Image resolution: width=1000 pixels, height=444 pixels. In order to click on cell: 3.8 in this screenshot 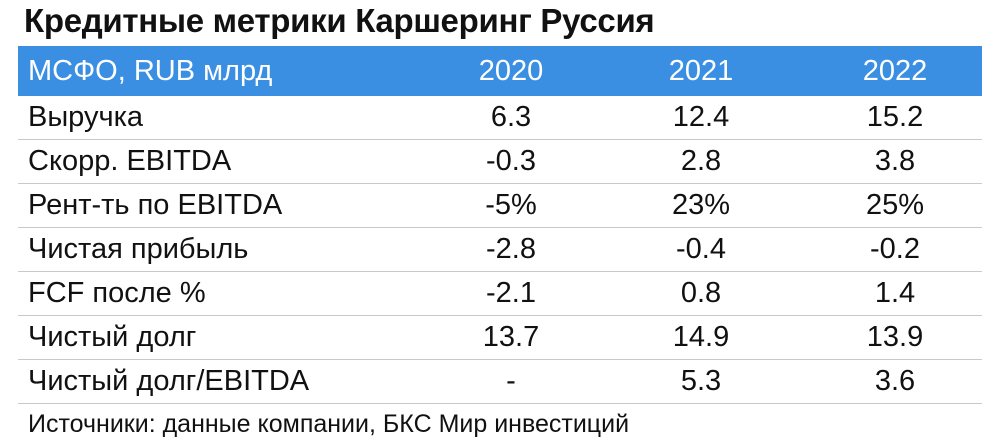, I will do `click(895, 161)`.